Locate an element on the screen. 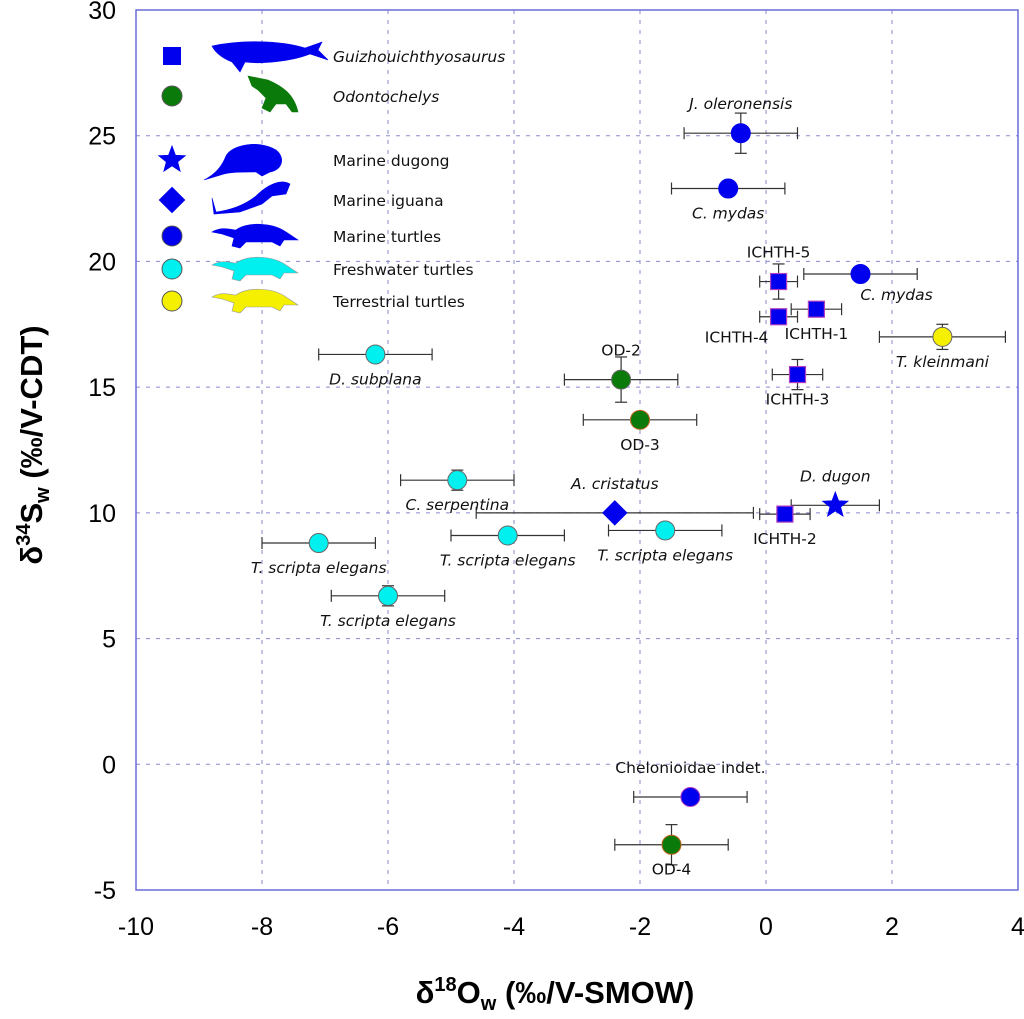 Image resolution: width=1024 pixels, height=1019 pixels. point-label: A. cristatus is located at coordinates (614, 484).